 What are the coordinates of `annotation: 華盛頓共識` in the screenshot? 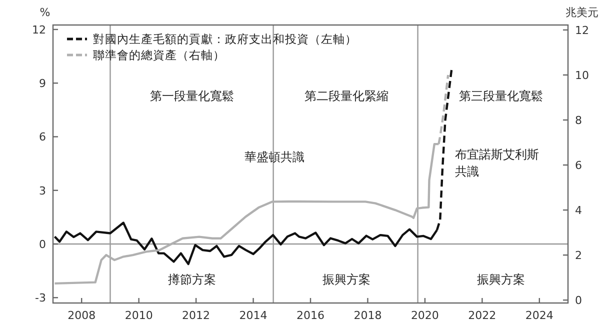 It's located at (274, 157).